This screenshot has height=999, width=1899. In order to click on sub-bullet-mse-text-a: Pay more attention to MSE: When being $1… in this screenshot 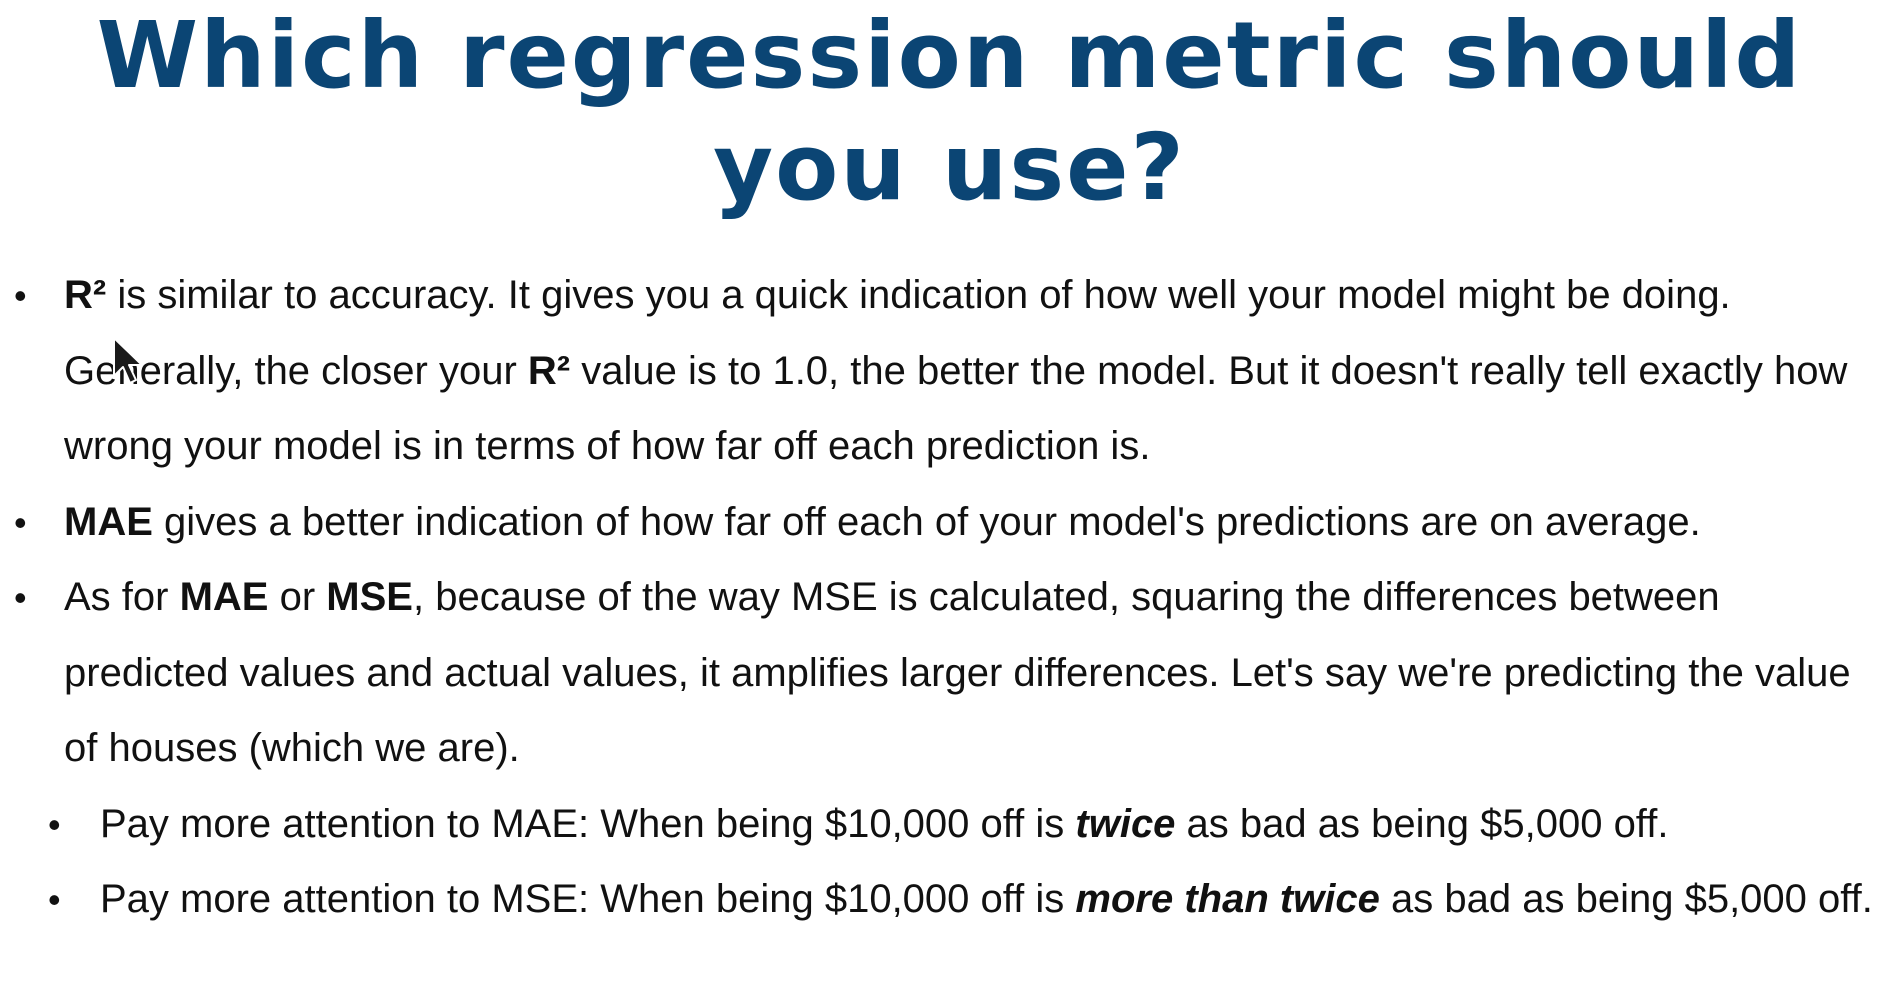, I will do `click(588, 899)`.